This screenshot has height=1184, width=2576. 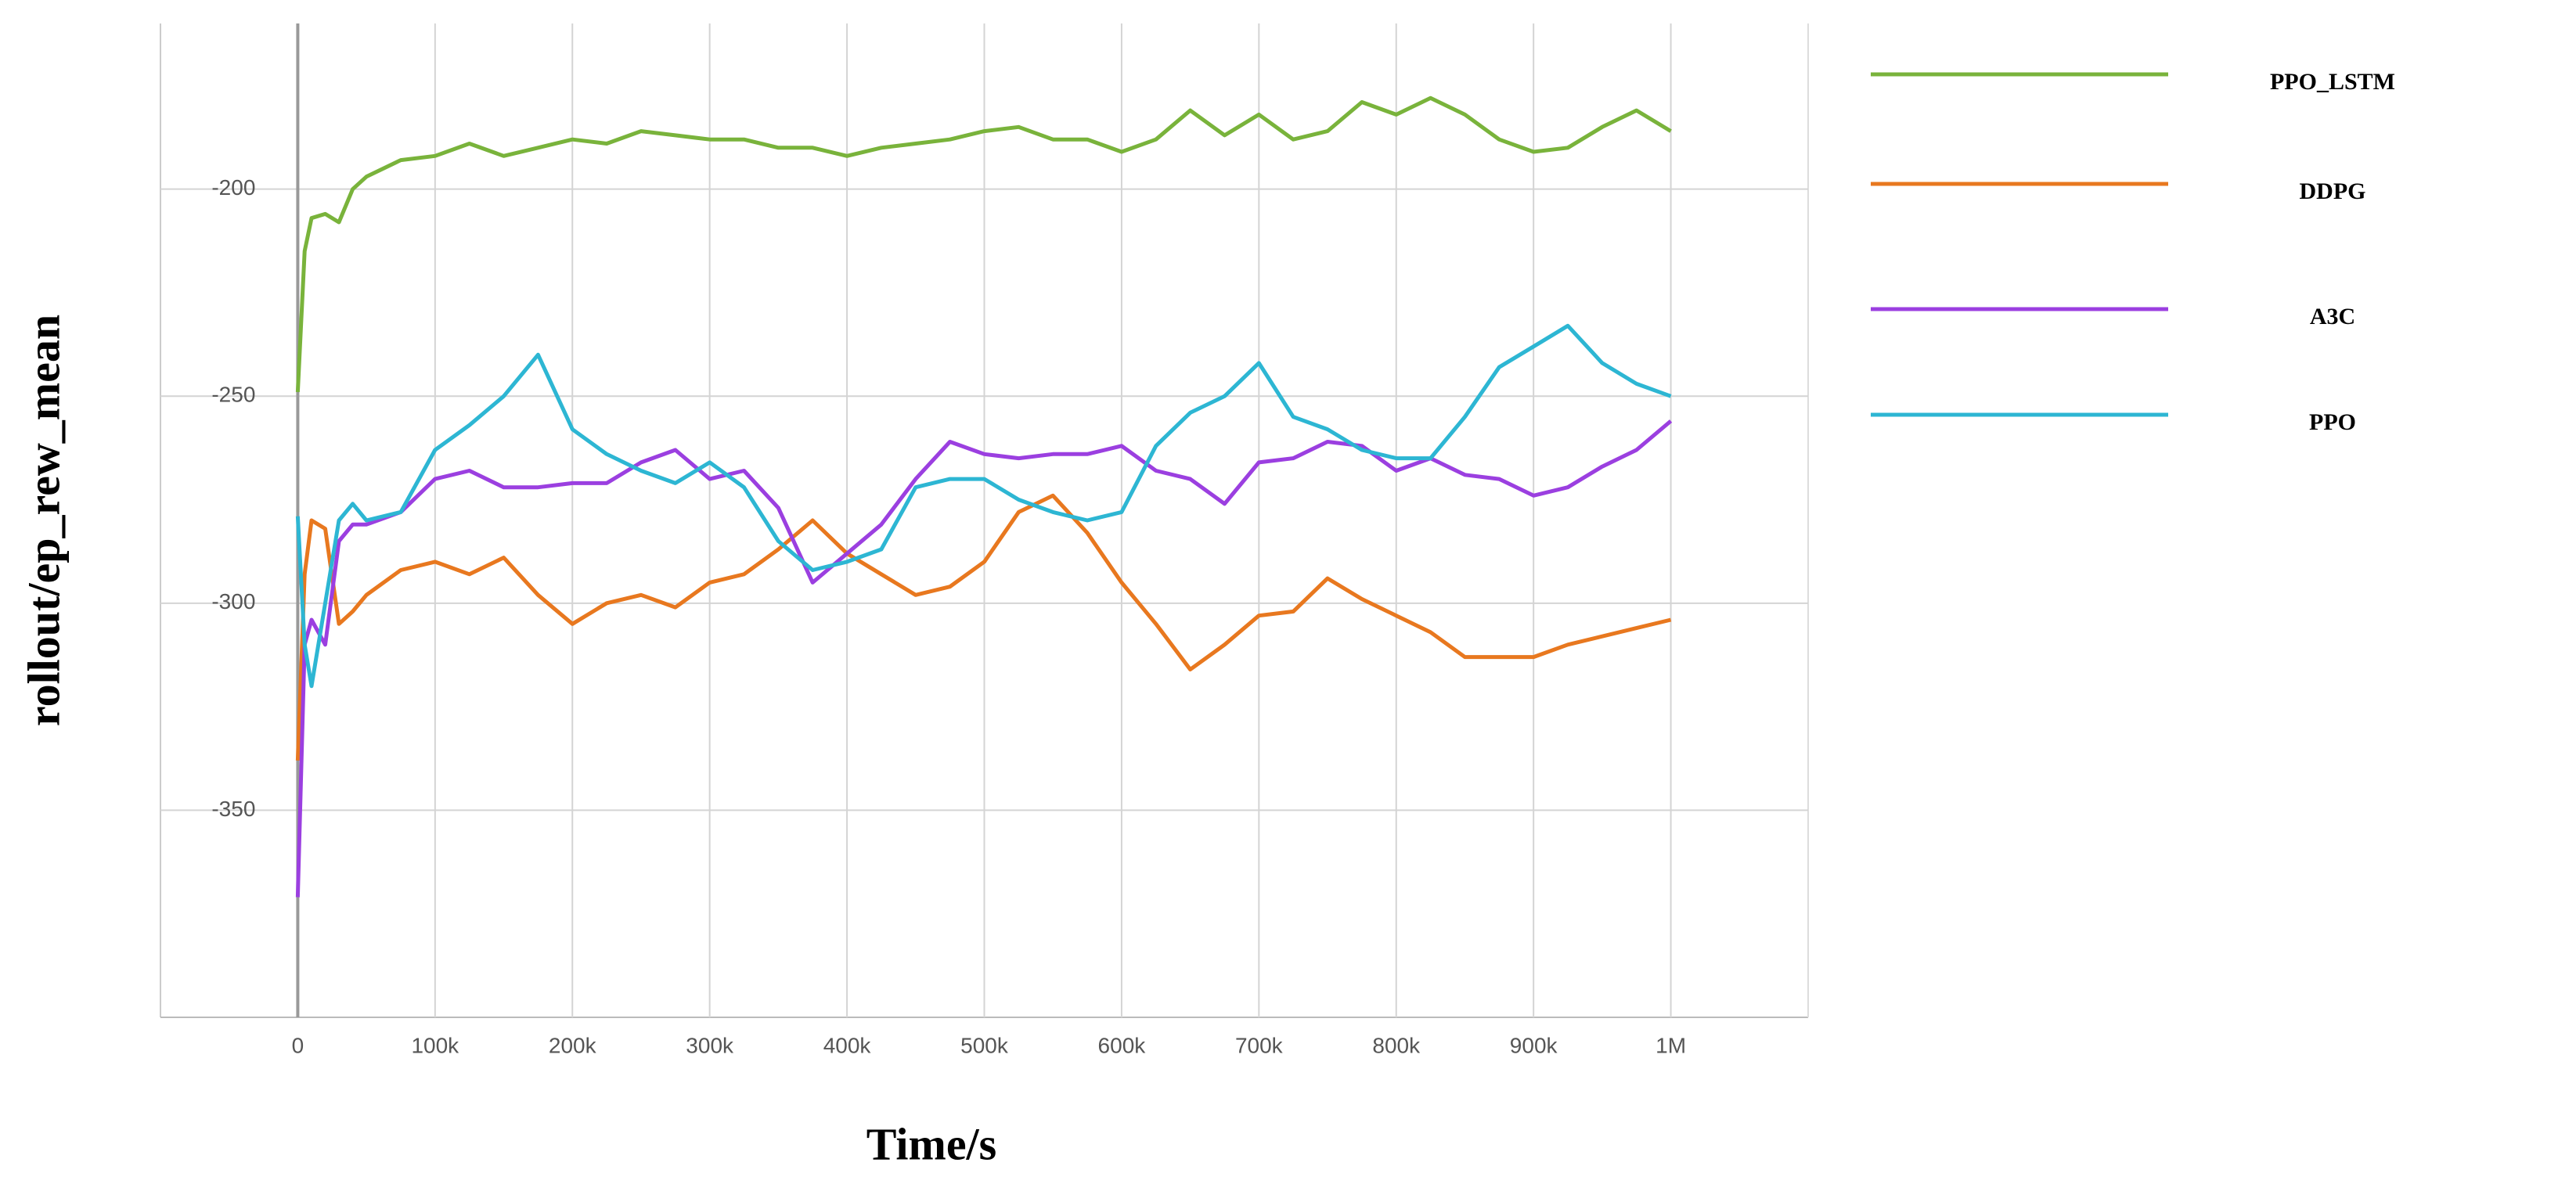 What do you see at coordinates (984, 1045) in the screenshot?
I see `x-tick-label: 500k` at bounding box center [984, 1045].